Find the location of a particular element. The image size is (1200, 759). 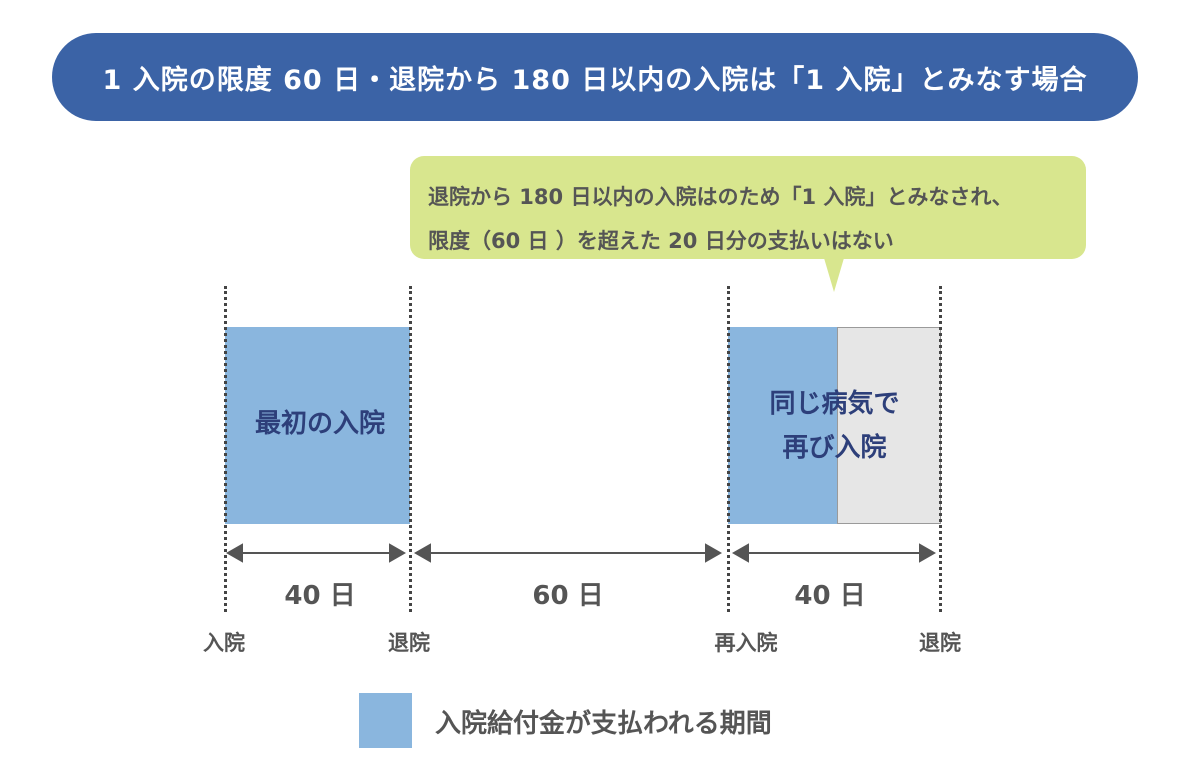

arrow-first-stay is located at coordinates (316, 553).